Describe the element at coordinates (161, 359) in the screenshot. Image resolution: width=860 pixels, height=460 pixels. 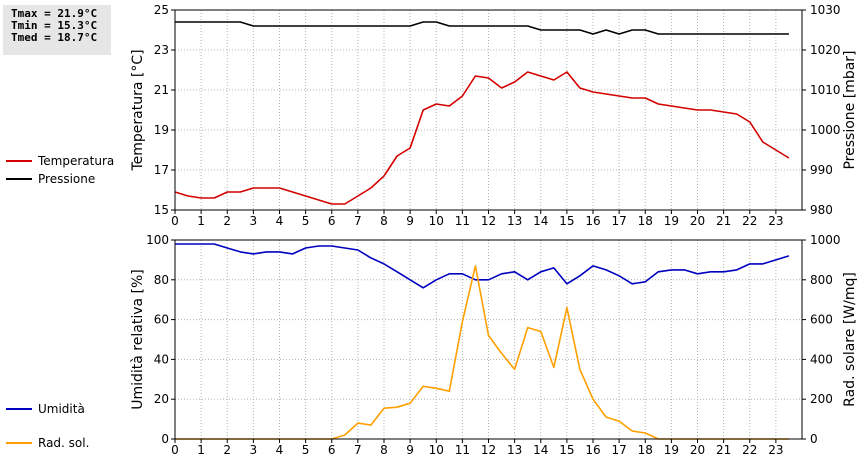
I see `y-tick-label: 40` at that location.